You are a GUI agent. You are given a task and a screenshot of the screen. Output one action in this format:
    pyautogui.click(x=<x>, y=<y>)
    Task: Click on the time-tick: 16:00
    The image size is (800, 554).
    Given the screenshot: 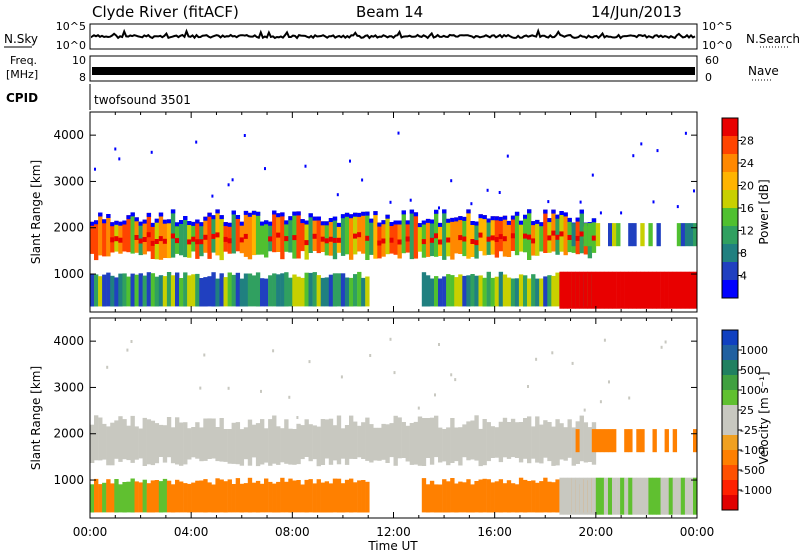 What is the action you would take?
    pyautogui.click(x=494, y=532)
    